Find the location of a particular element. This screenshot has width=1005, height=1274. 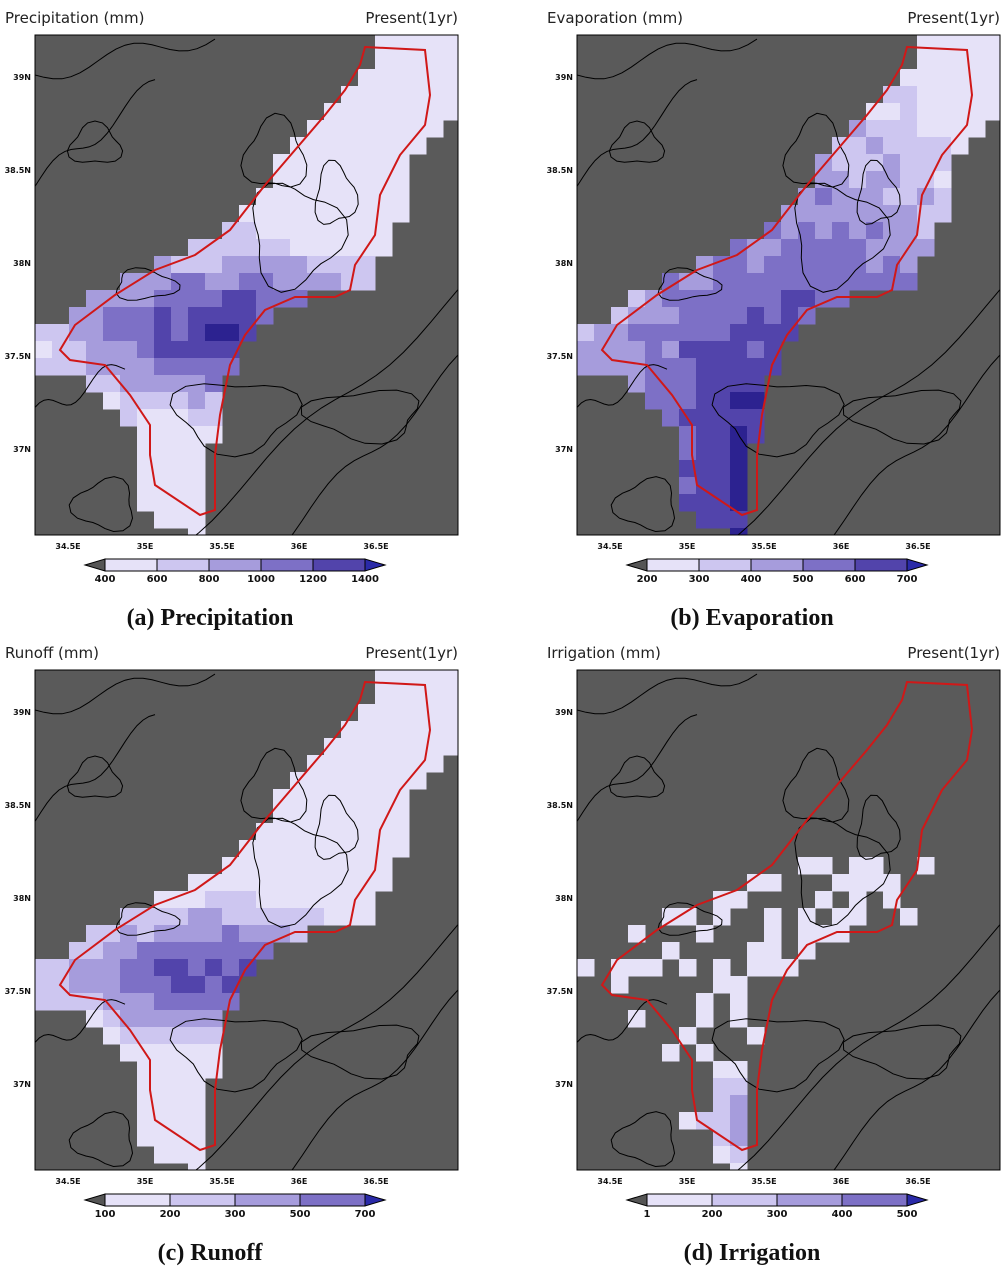

colorbar-box is located at coordinates (183, 565).